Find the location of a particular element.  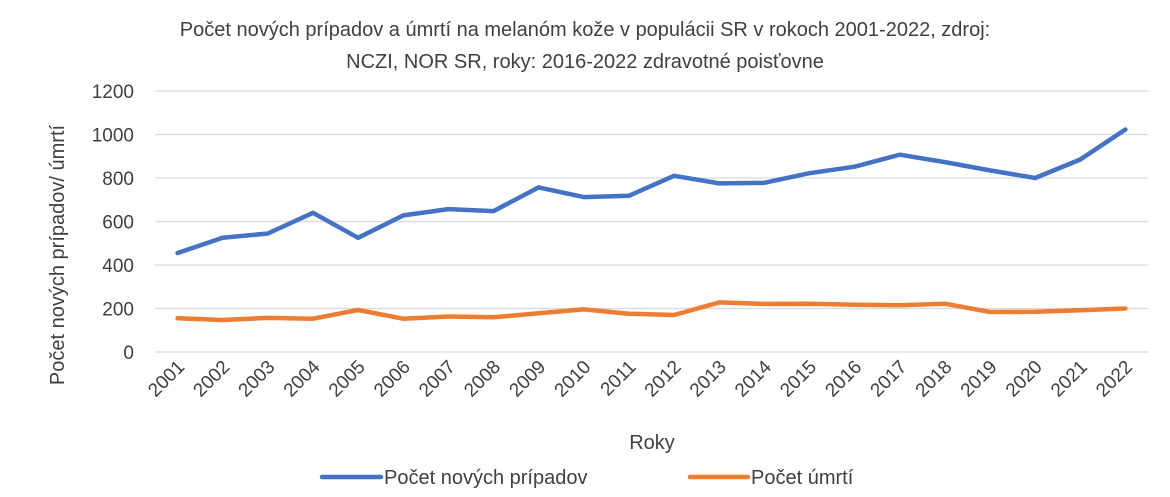

x-tick-label: 2013 is located at coordinates (708, 379).